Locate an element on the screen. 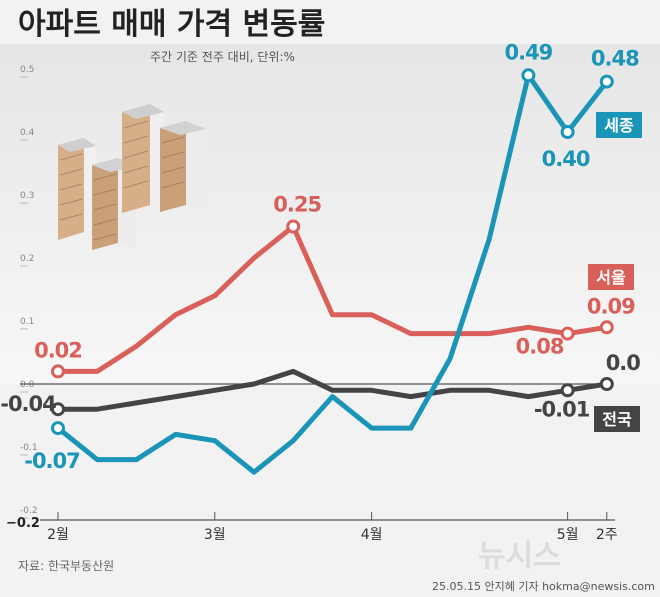 This screenshot has width=660, height=597. y-tick-label: -0.2 is located at coordinates (29, 511).